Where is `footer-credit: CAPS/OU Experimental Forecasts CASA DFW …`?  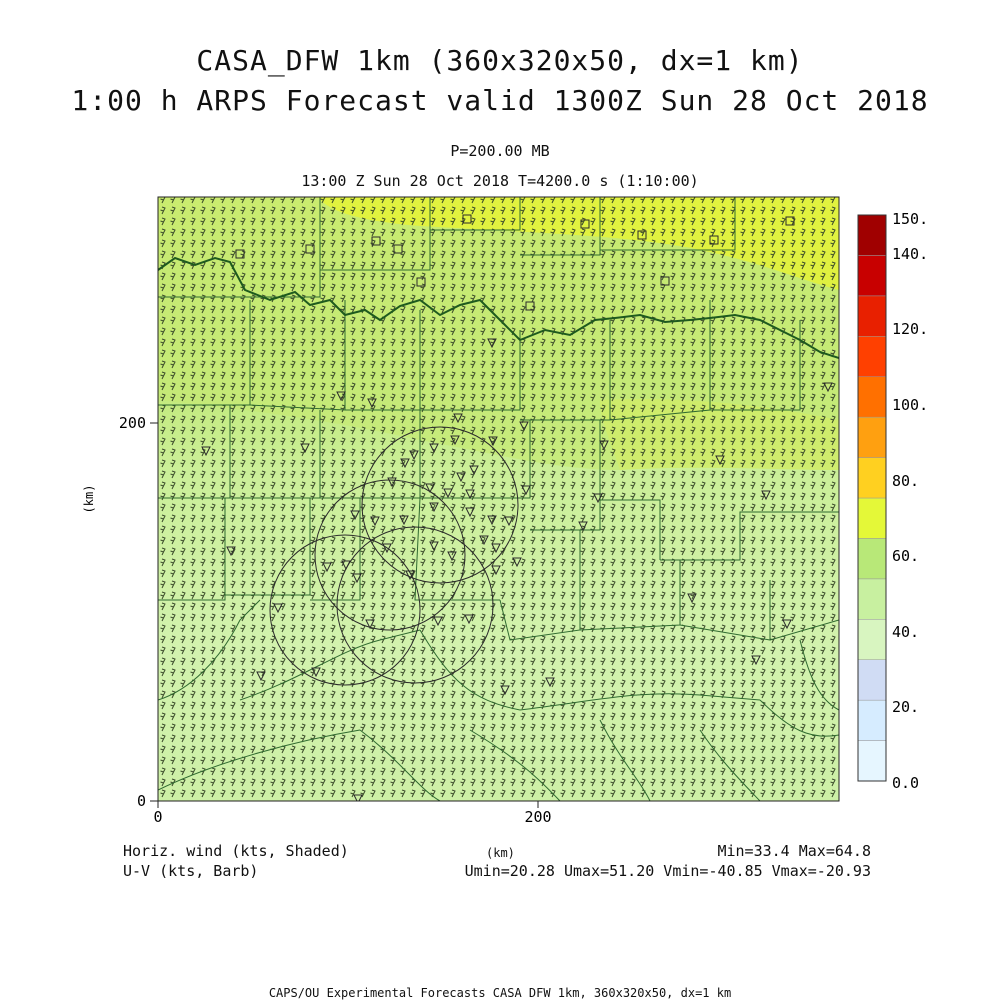 footer-credit: CAPS/OU Experimental Forecasts CASA DFW … is located at coordinates (500, 993).